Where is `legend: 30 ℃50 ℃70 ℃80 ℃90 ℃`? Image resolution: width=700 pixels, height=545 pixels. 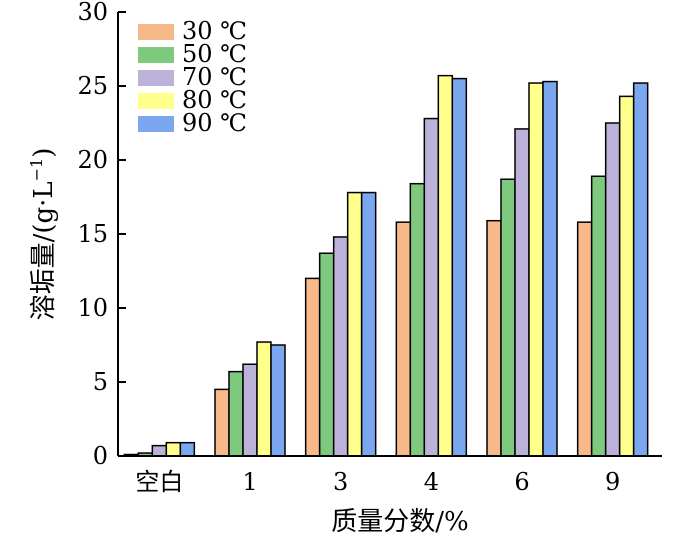 legend: 30 ℃50 ℃70 ℃80 ℃90 ℃ is located at coordinates (192, 77).